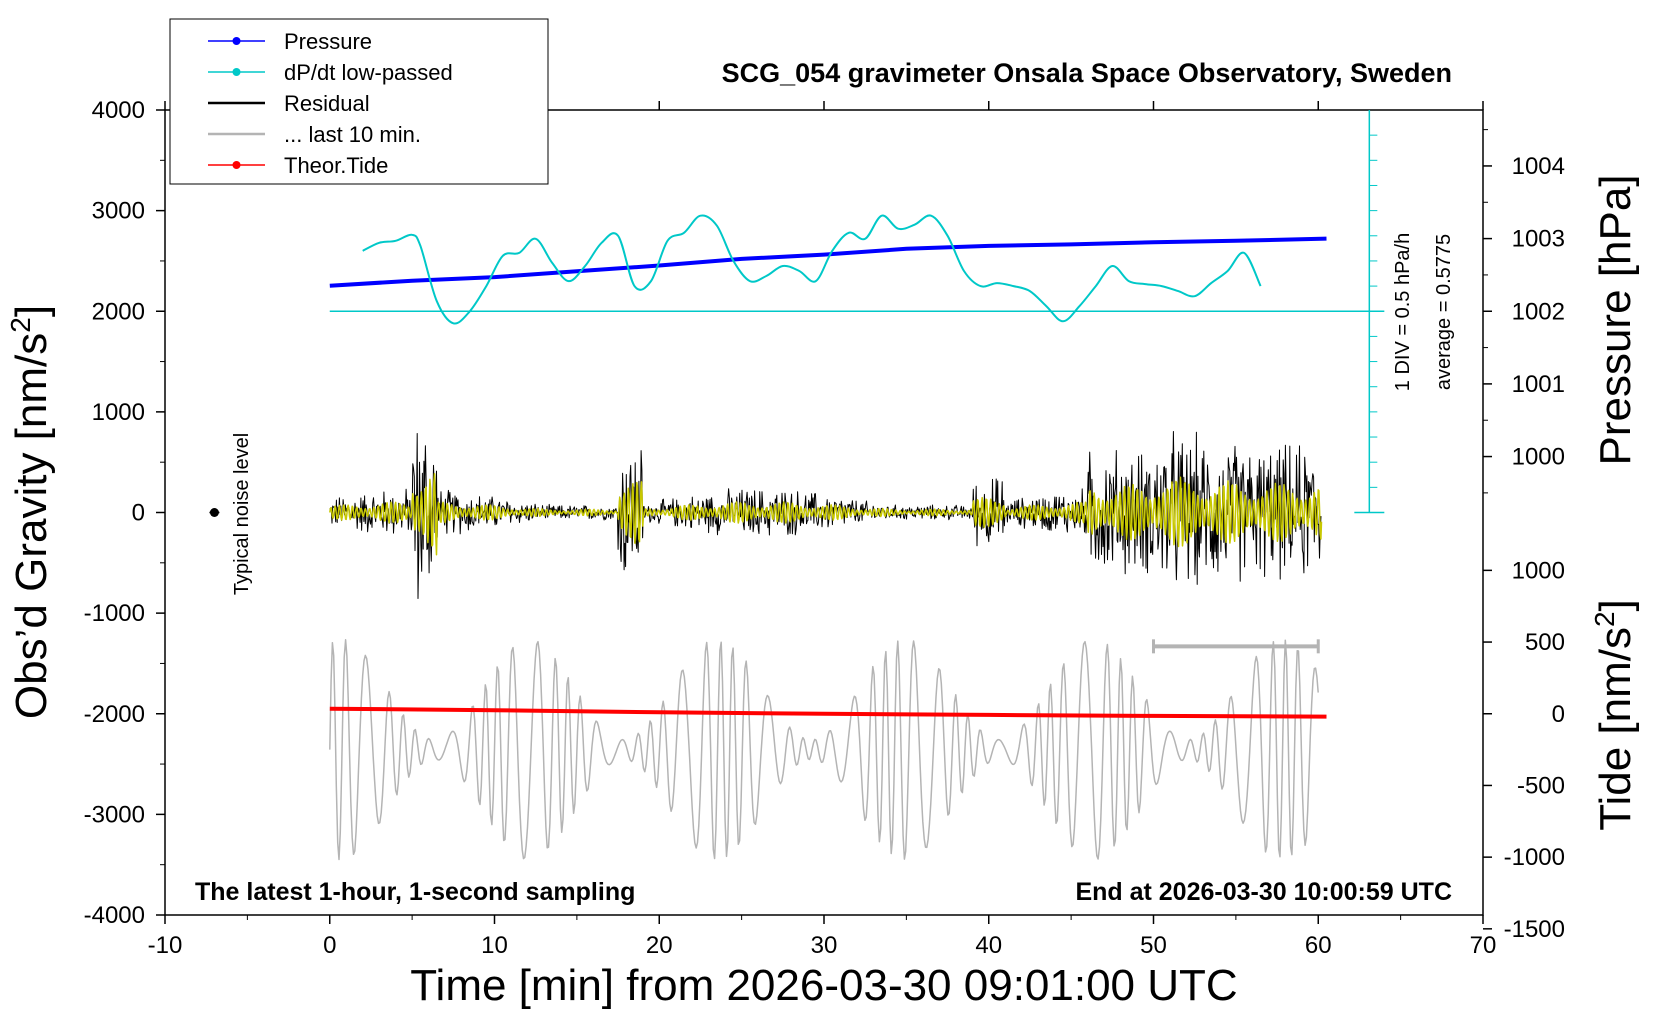 This screenshot has width=1660, height=1020. What do you see at coordinates (1538, 457) in the screenshot?
I see `y-tick-label-pressure: 1000` at bounding box center [1538, 457].